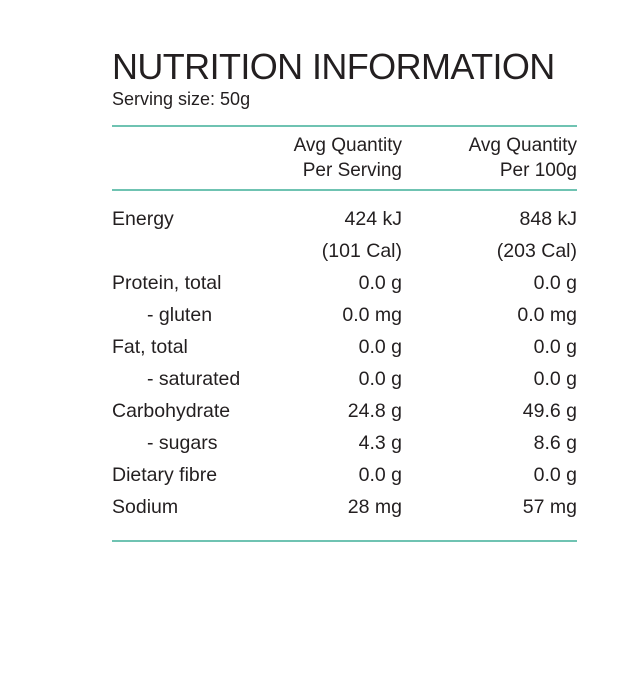 This screenshot has height=689, width=624. I want to click on per-100g-value: 848 kJ, so click(548, 218).